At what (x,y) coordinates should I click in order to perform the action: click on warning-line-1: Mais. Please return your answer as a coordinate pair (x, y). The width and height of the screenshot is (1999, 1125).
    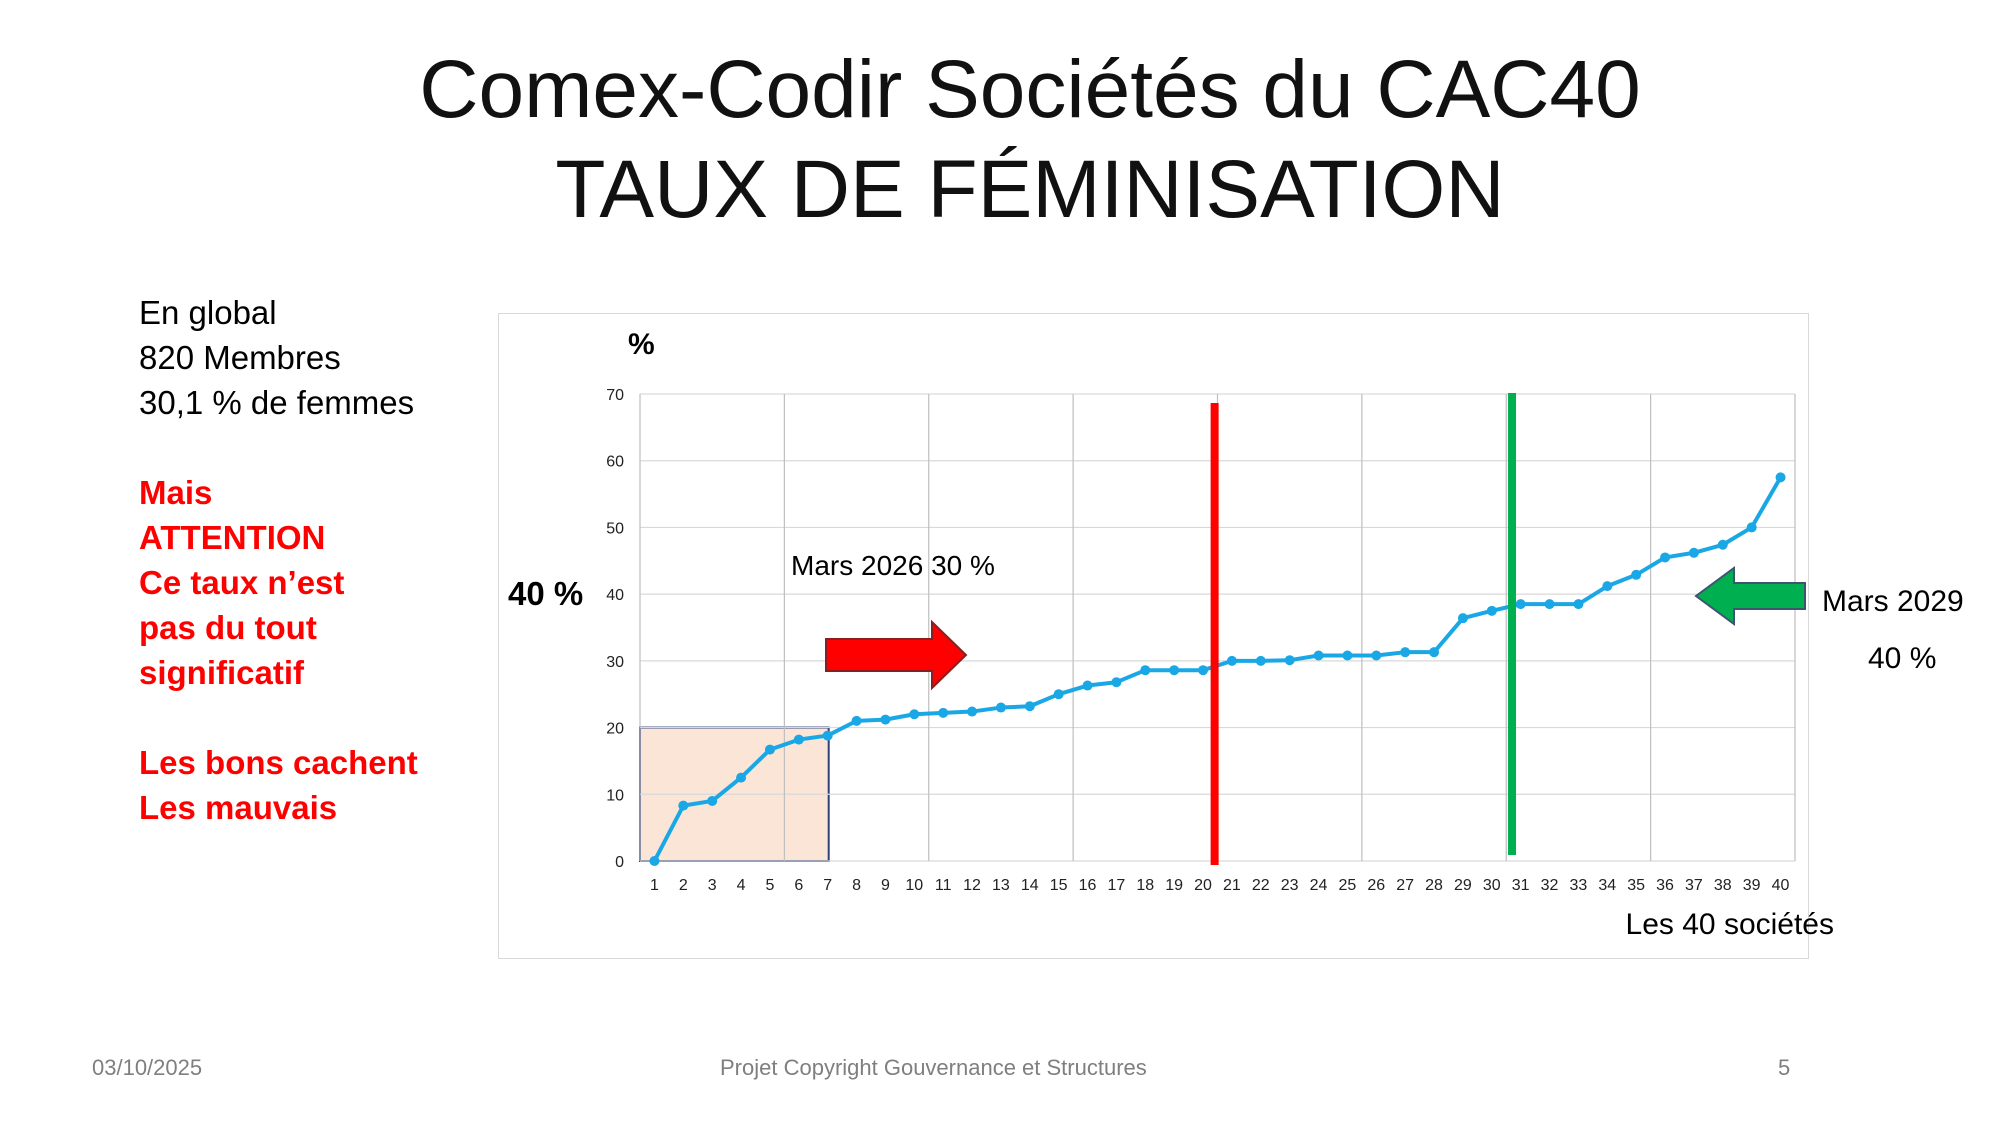
    Looking at the image, I should click on (176, 492).